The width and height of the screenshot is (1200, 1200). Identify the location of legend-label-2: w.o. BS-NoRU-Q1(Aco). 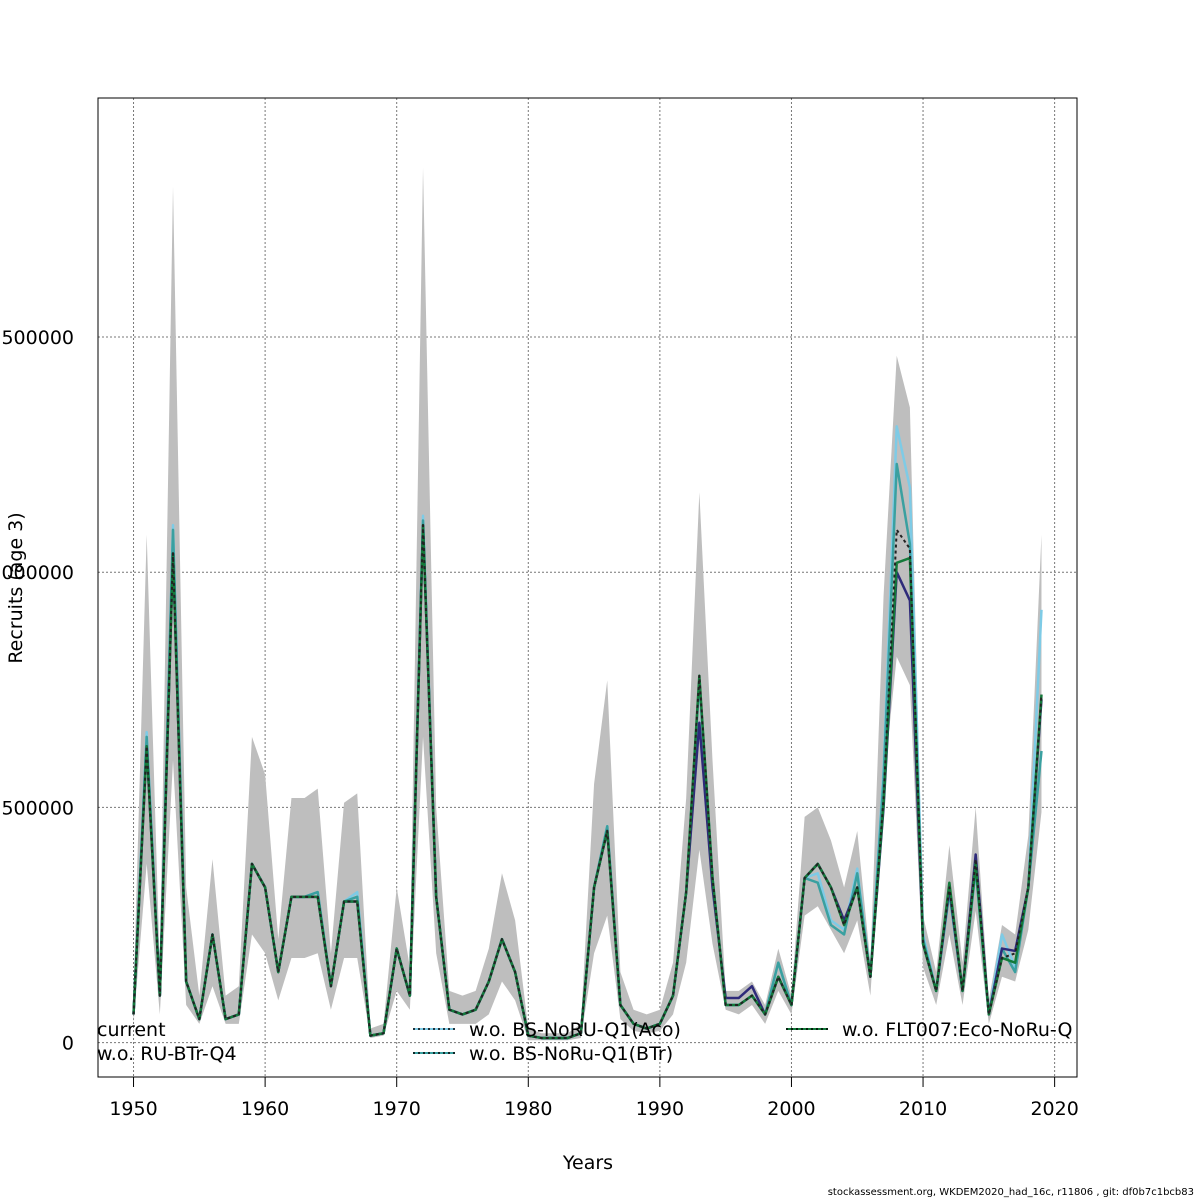
(575, 1030).